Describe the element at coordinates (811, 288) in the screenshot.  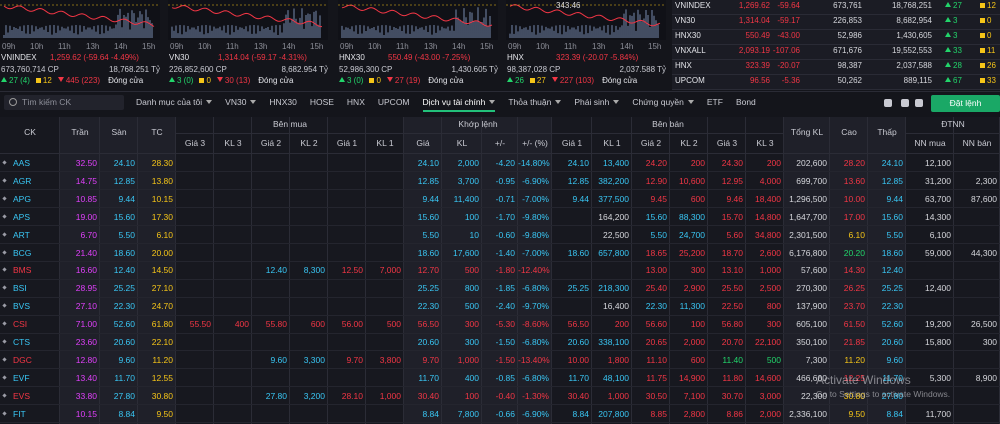
I see `table-cell: 270,300` at that location.